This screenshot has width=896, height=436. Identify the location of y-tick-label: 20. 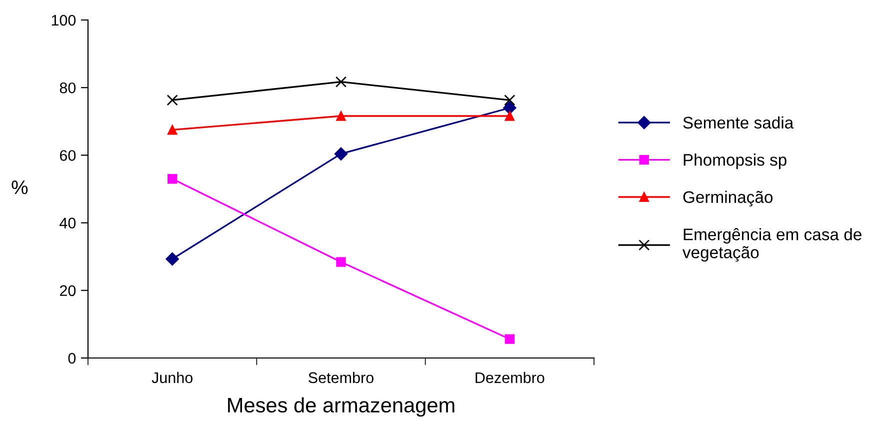
(68, 290).